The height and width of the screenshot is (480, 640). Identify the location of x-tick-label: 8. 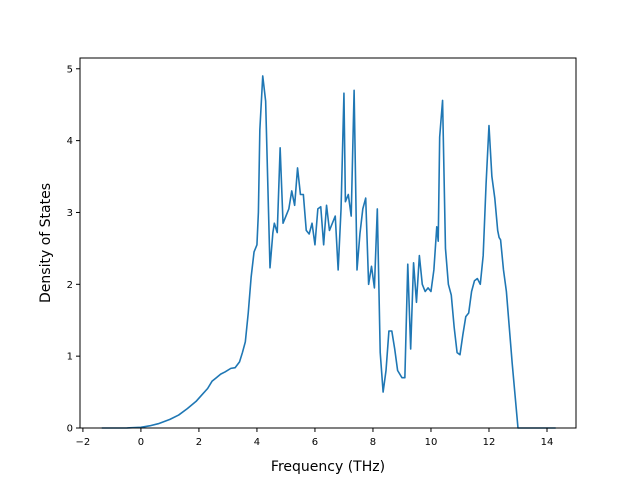
(373, 442).